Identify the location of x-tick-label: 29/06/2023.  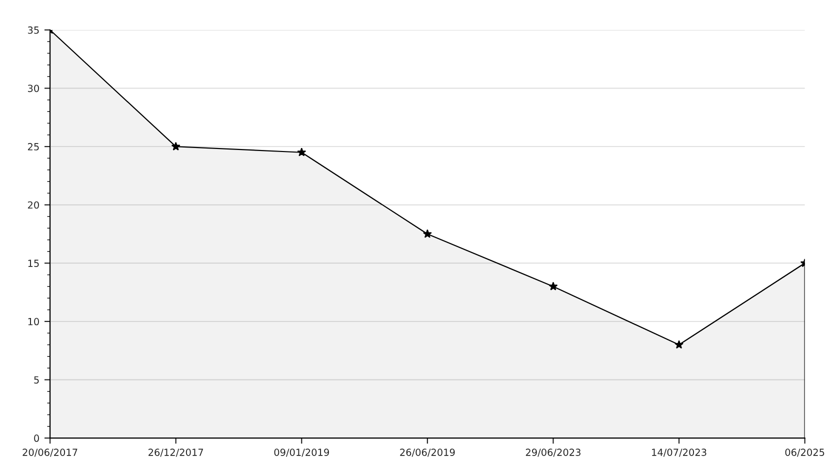
(553, 452).